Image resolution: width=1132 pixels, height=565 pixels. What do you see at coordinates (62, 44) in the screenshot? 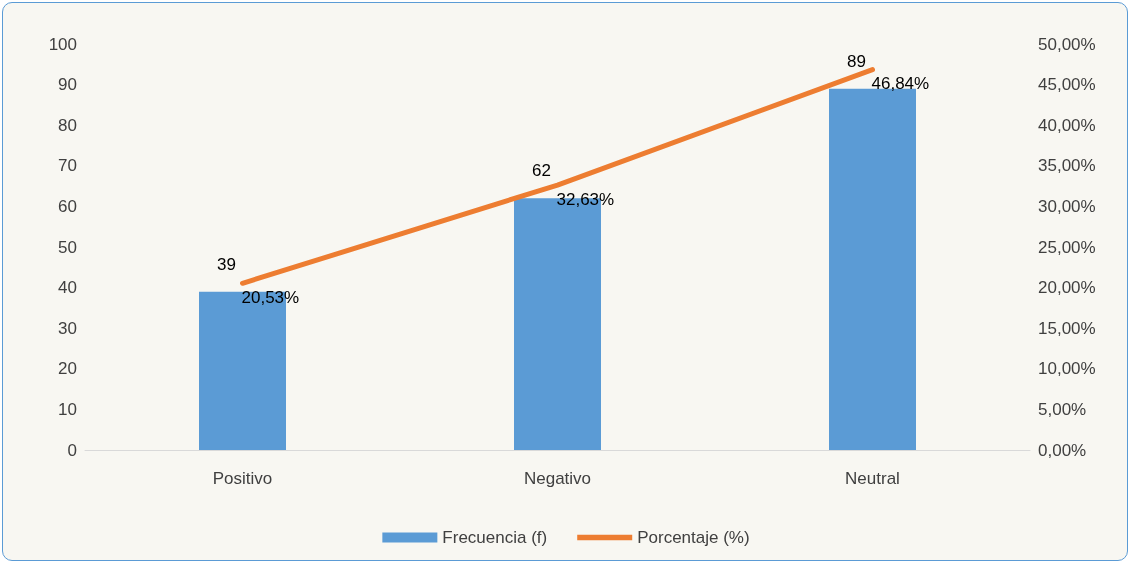
I see `y-tick-label: 100` at bounding box center [62, 44].